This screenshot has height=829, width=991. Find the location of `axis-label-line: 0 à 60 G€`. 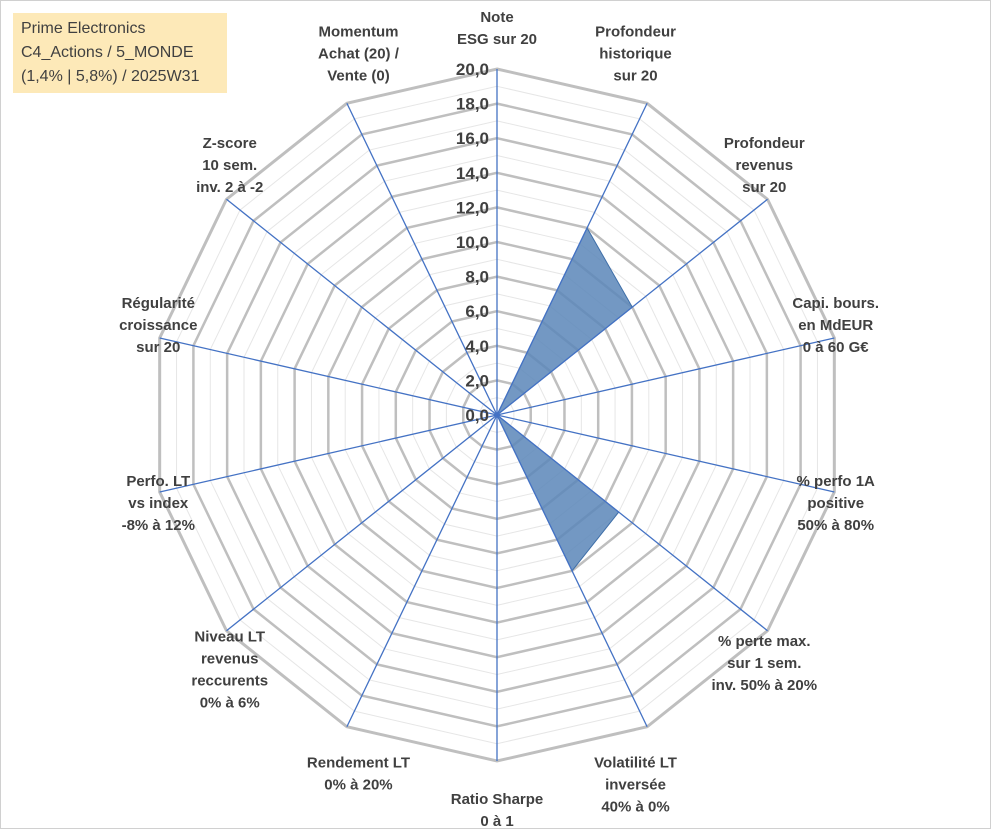

axis-label-line: 0 à 60 G€ is located at coordinates (836, 347).